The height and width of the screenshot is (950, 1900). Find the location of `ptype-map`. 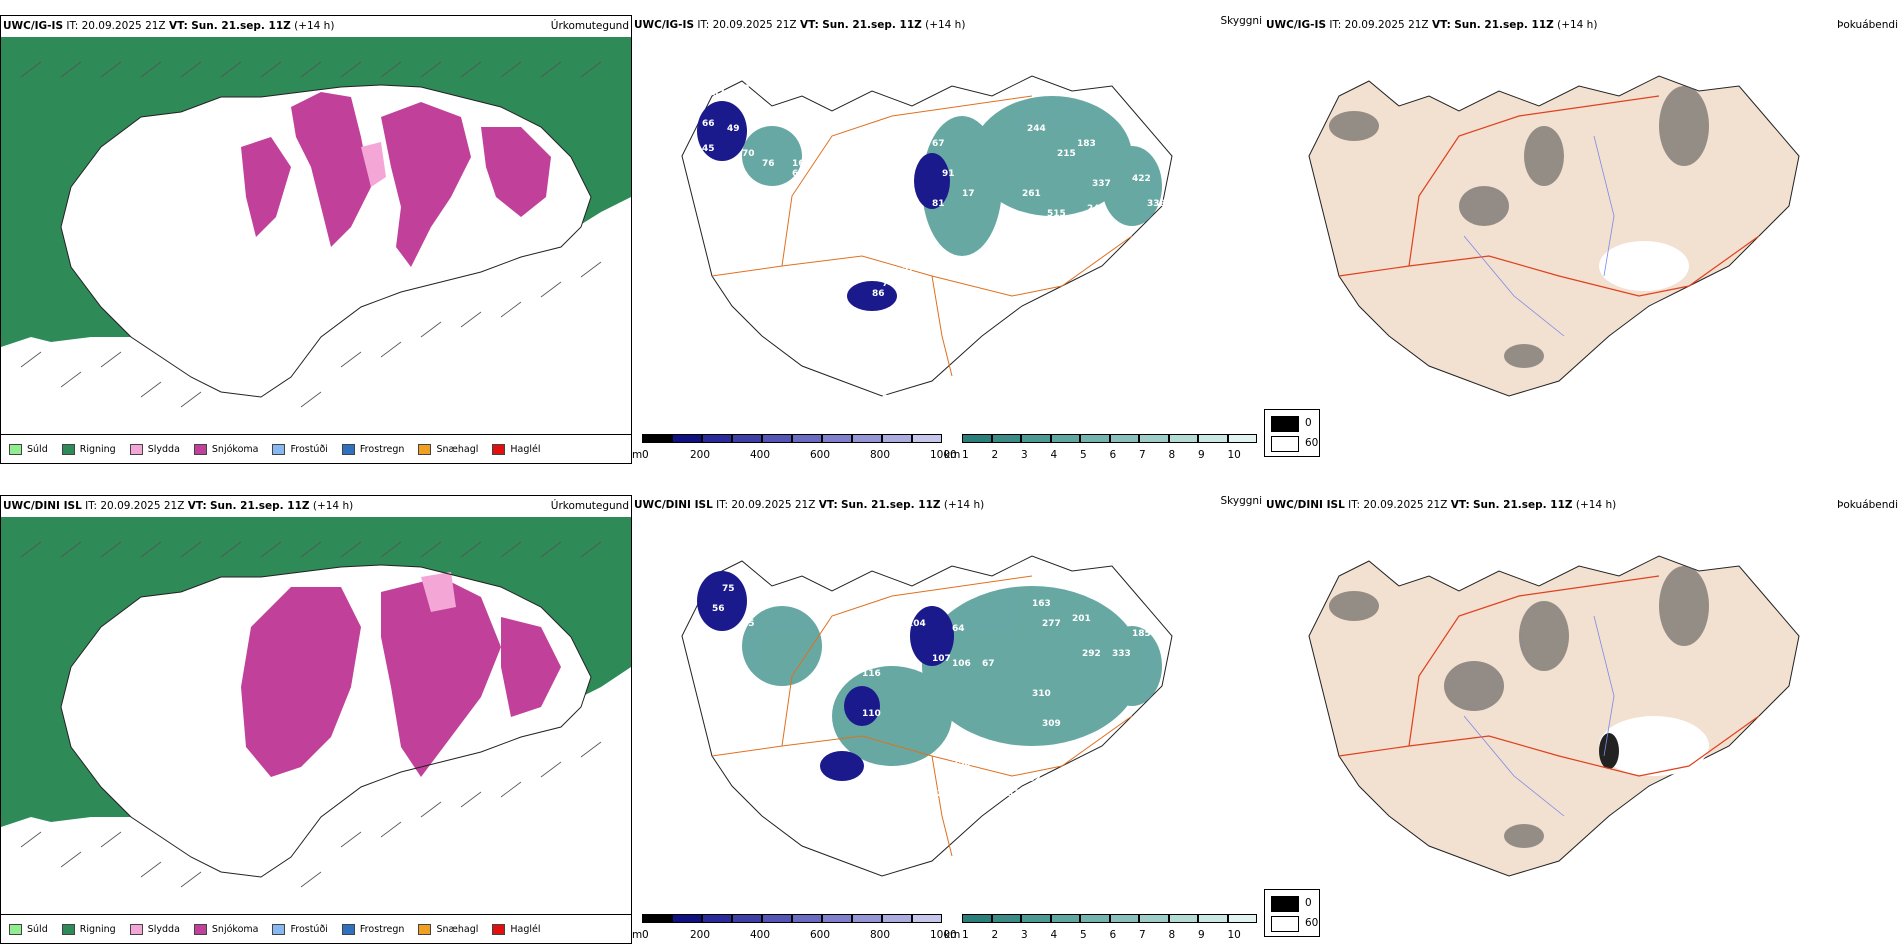

ptype-map is located at coordinates (316, 716).